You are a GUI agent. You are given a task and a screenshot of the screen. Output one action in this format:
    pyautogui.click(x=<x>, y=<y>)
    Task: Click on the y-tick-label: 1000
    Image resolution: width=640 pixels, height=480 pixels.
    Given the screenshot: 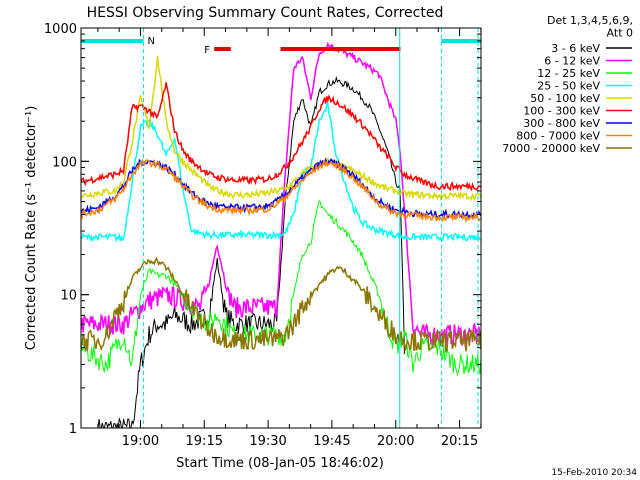 What is the action you would take?
    pyautogui.click(x=60, y=29)
    